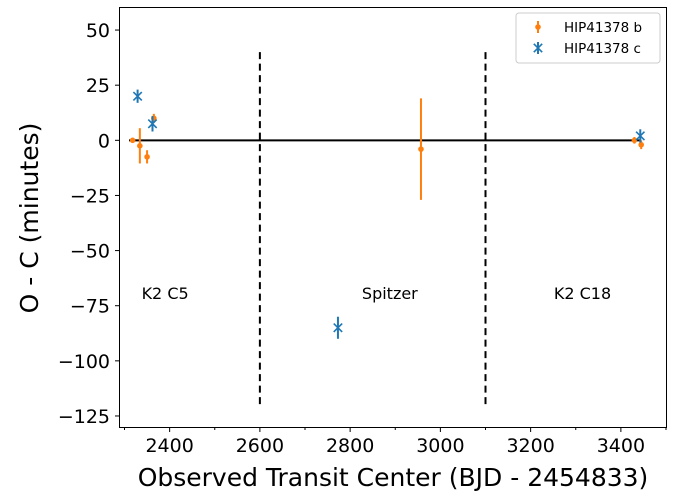 The width and height of the screenshot is (687, 493). What do you see at coordinates (98, 86) in the screenshot?
I see `y-tick-label-1: 25` at bounding box center [98, 86].